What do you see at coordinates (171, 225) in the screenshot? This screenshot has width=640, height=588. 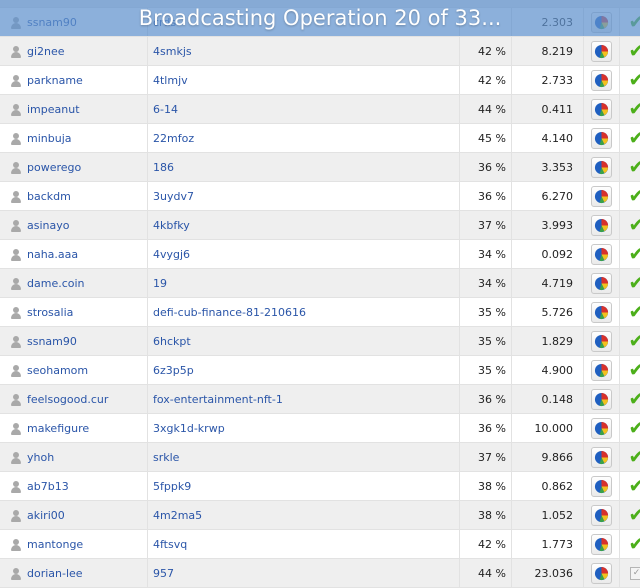 I see `permlink-link: 4kbfky` at bounding box center [171, 225].